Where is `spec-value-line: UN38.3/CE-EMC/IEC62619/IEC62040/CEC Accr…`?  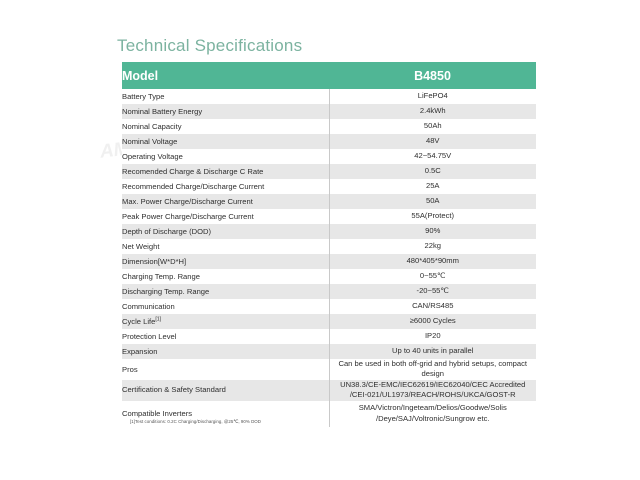 spec-value-line: UN38.3/CE-EMC/IEC62619/IEC62040/CEC Accr… is located at coordinates (433, 384).